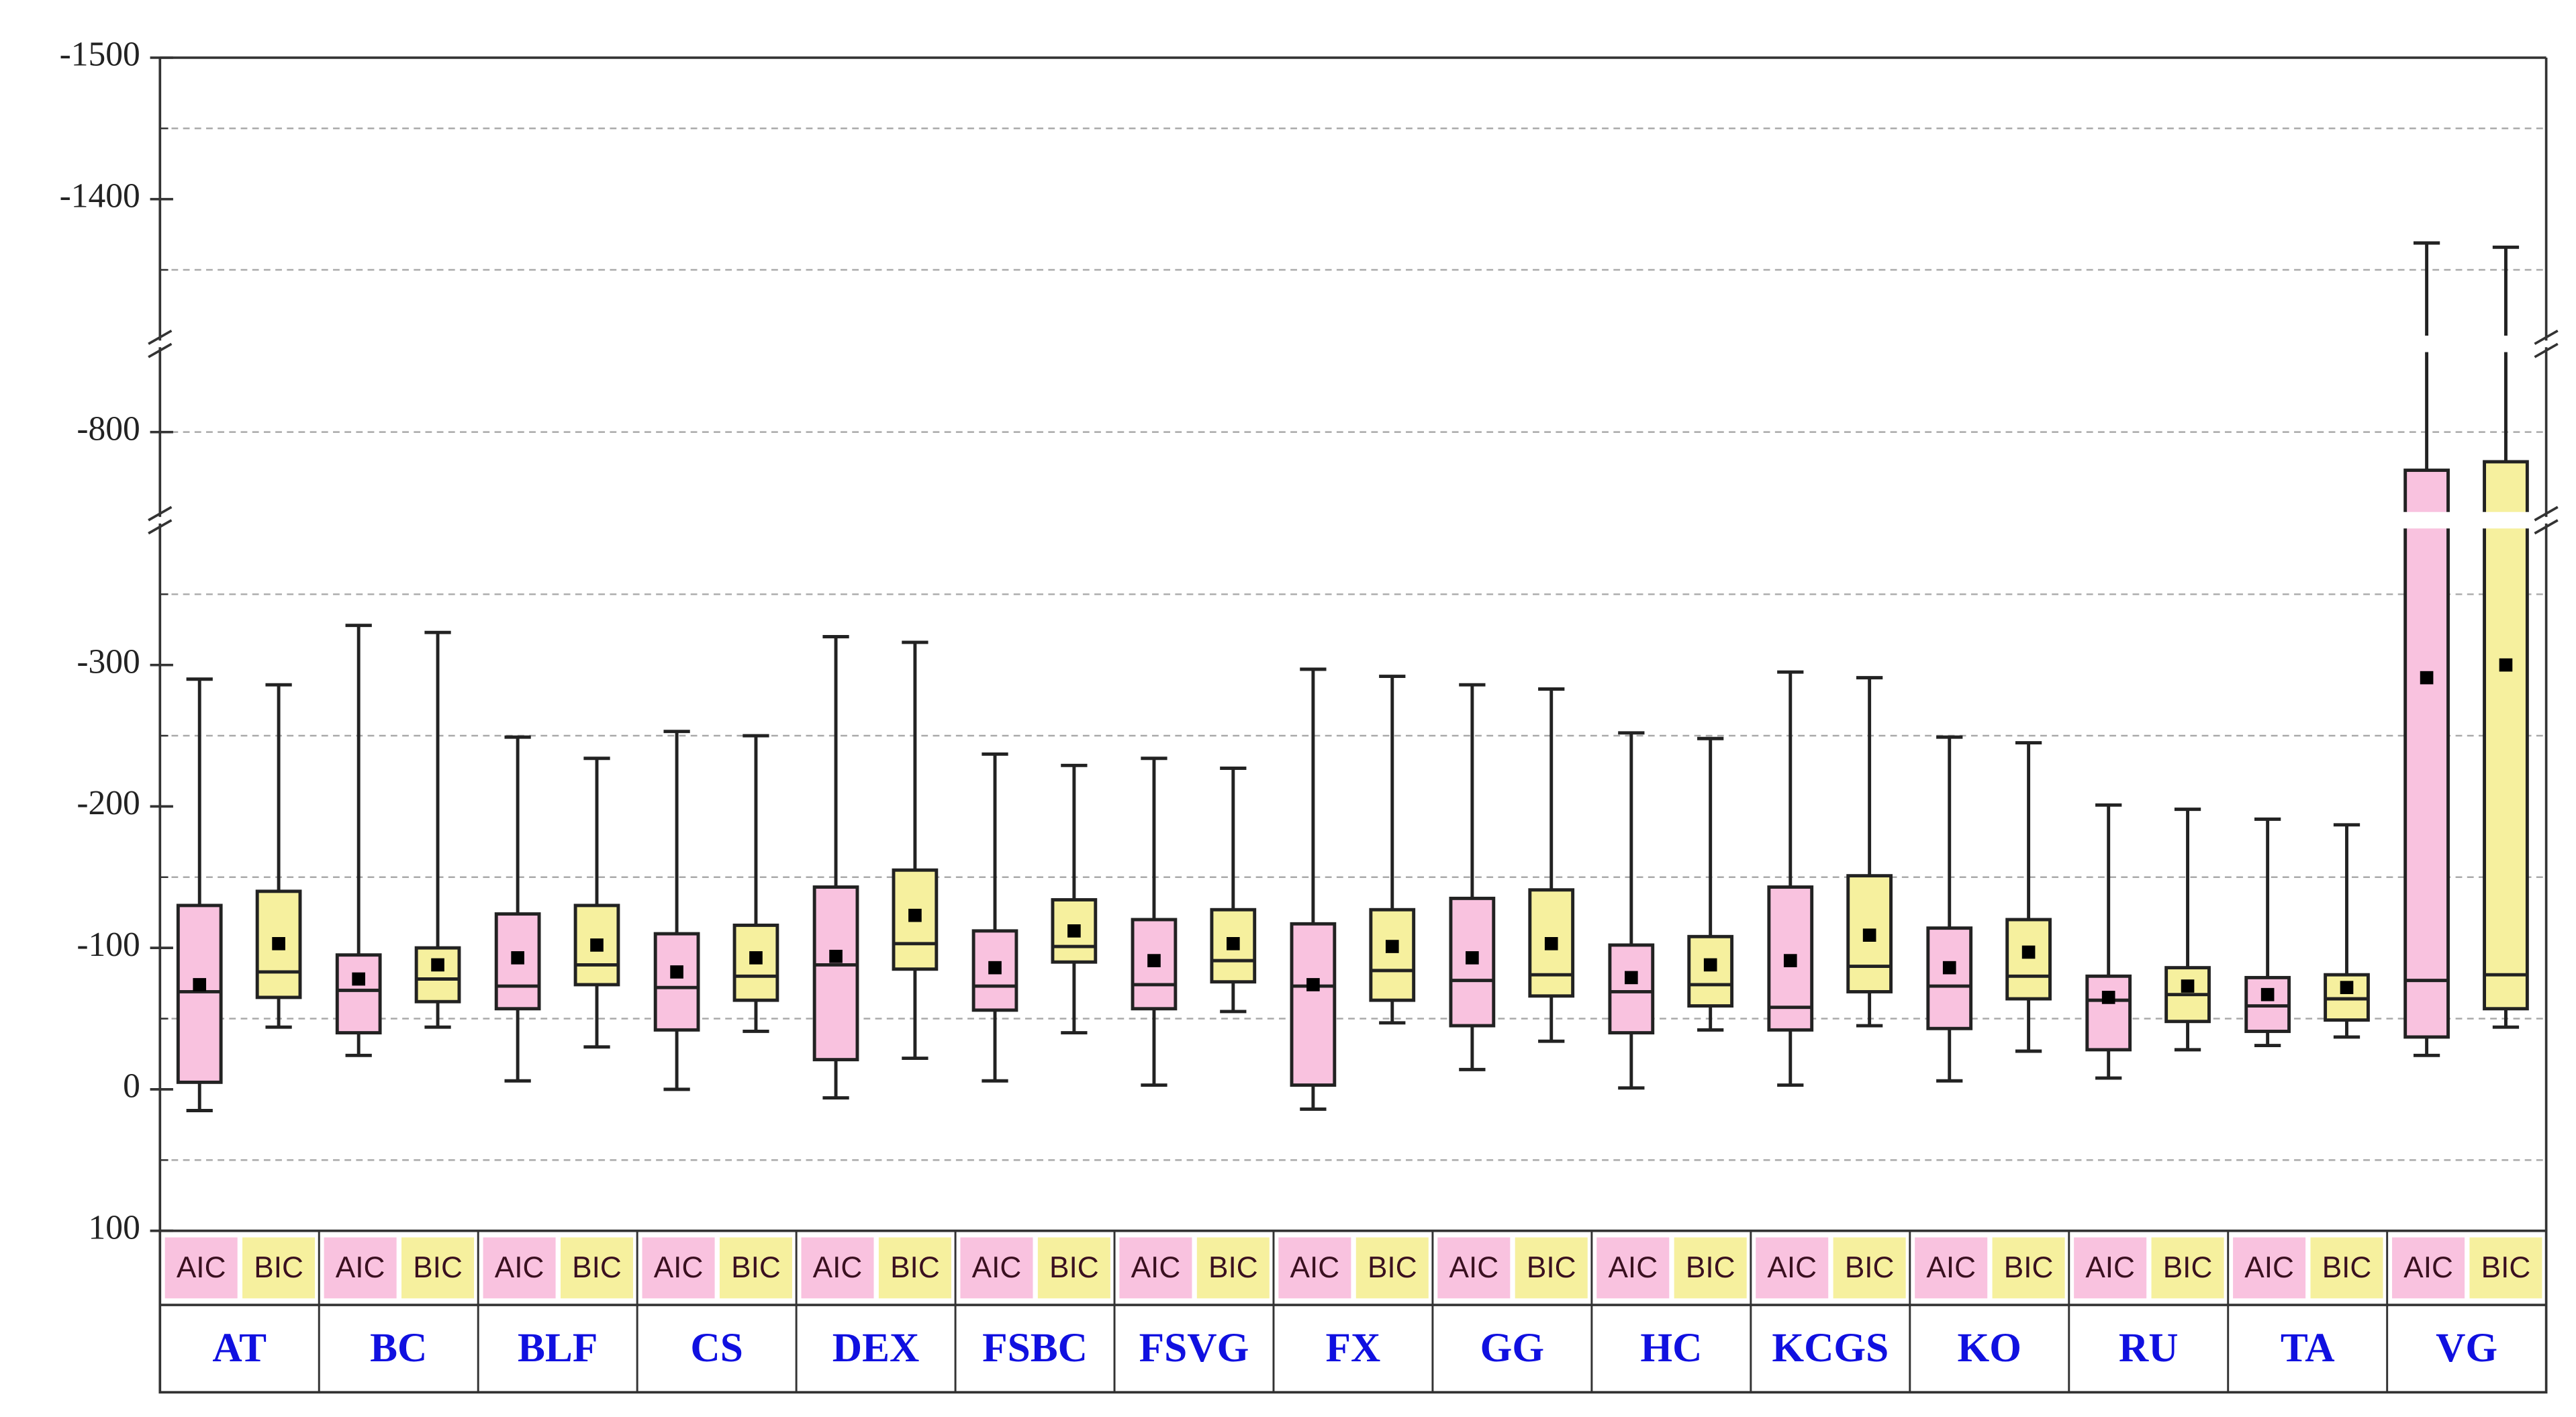 The image size is (2576, 1417). I want to click on category-label: TA, so click(2308, 1348).